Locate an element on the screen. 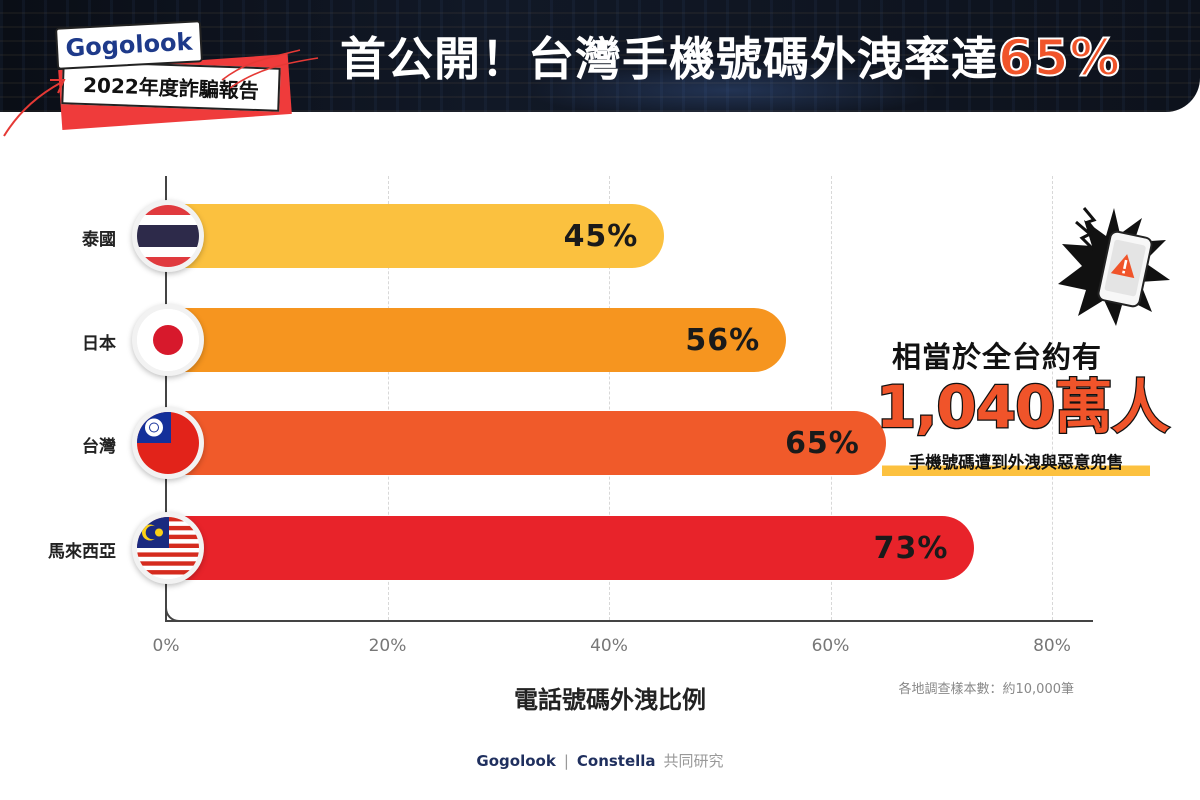  background-glow is located at coordinates (730, 86).